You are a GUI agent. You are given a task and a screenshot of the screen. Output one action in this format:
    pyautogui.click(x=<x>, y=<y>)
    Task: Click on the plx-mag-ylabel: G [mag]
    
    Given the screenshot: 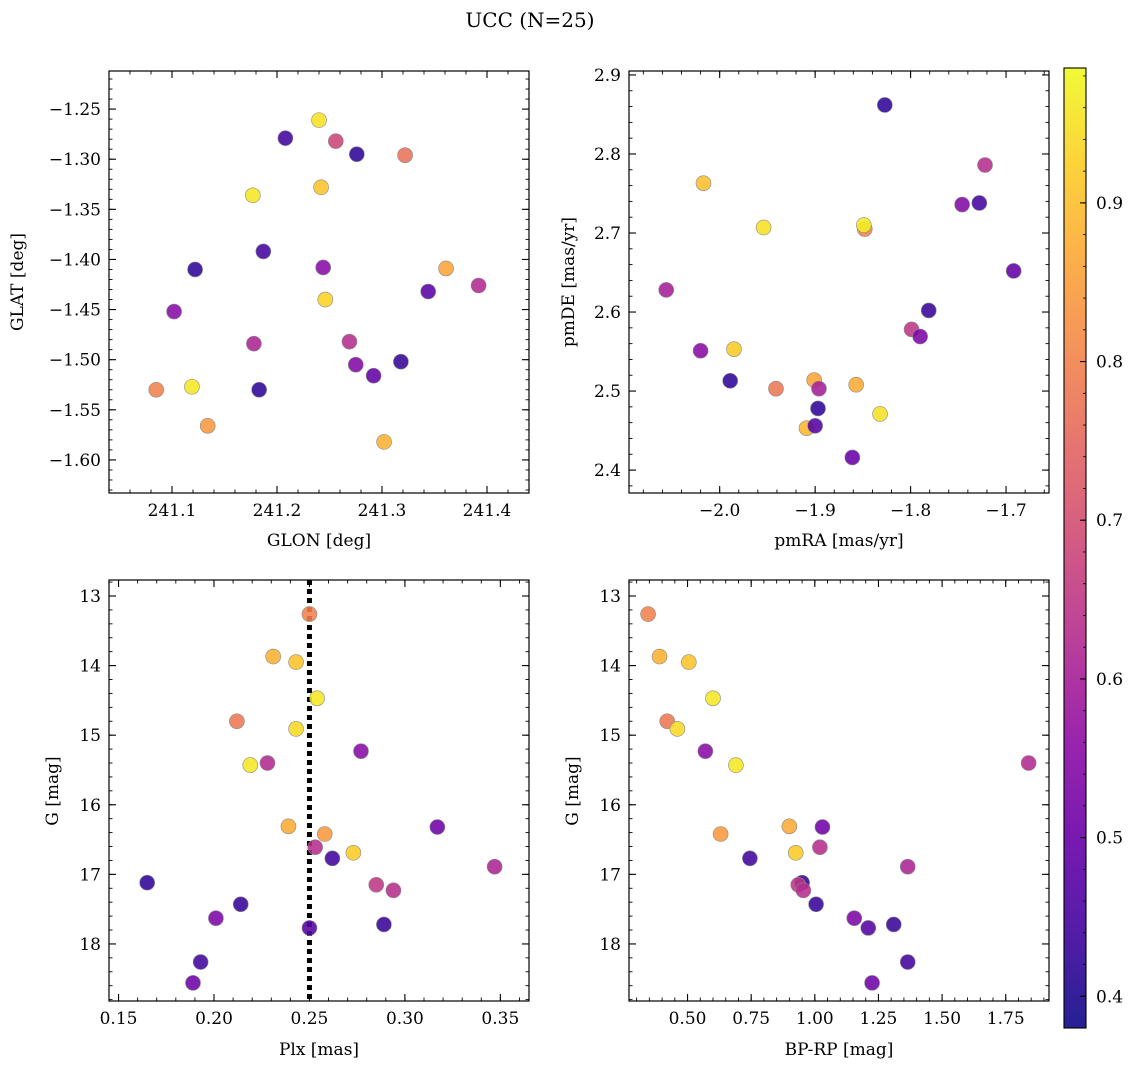 What is the action you would take?
    pyautogui.click(x=53, y=790)
    